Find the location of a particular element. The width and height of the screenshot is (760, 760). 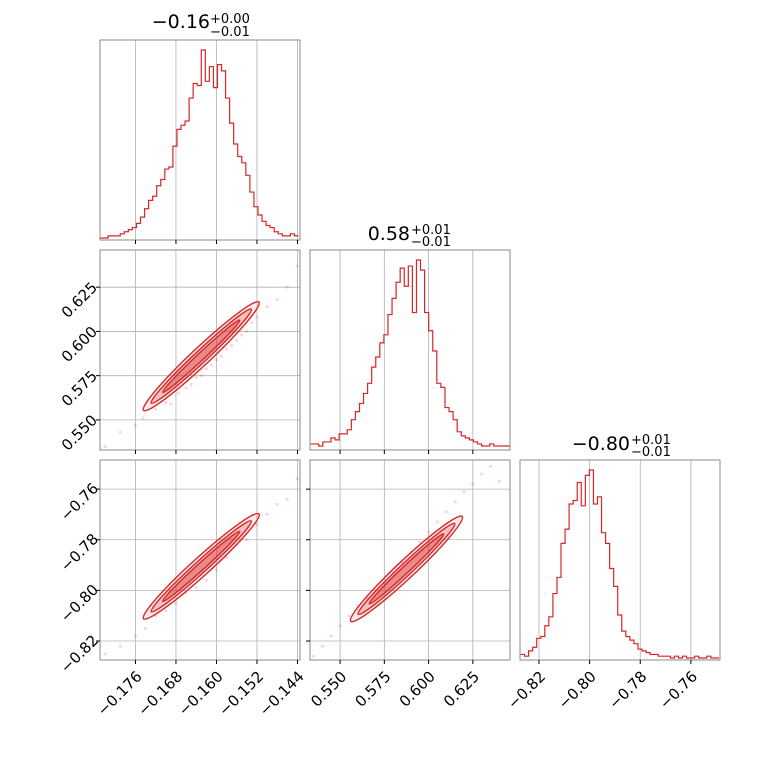

title-z-plus: +0.01 is located at coordinates (651, 440).